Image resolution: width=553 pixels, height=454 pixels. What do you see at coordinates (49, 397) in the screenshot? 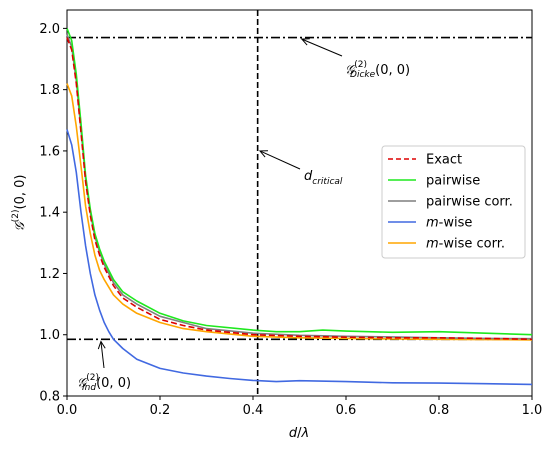
I see `y-tick-label: 0.8` at bounding box center [49, 397].